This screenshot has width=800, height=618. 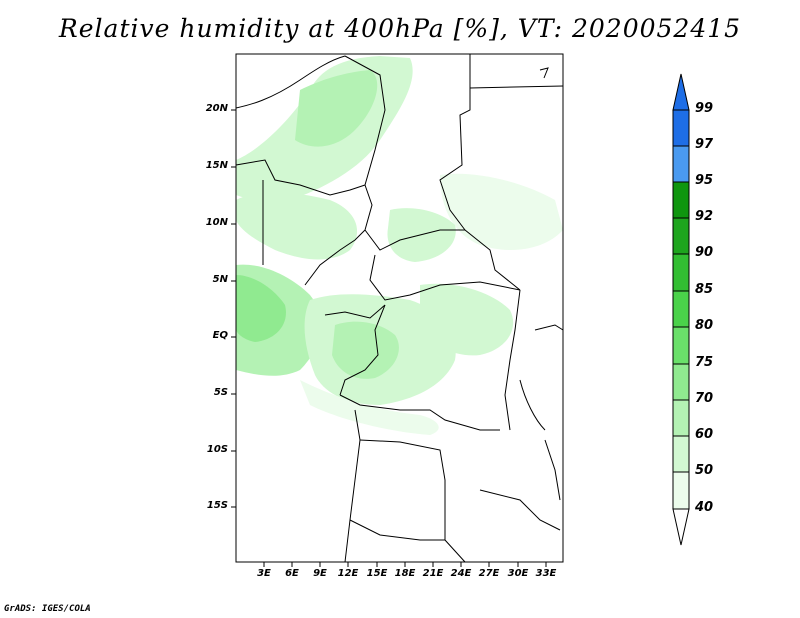 What do you see at coordinates (261, 308) in the screenshot?
I see `humid-patch-gulf-core` at bounding box center [261, 308].